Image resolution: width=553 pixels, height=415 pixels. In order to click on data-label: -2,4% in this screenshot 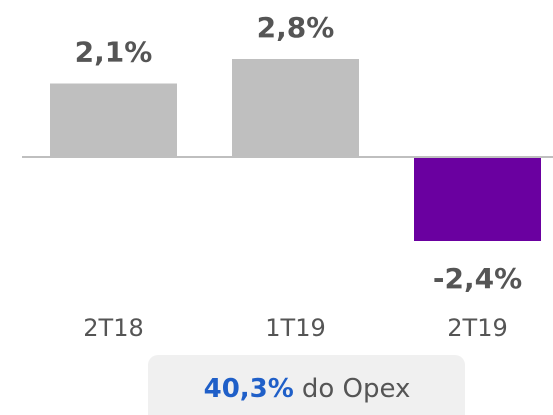, I will do `click(477, 278)`.